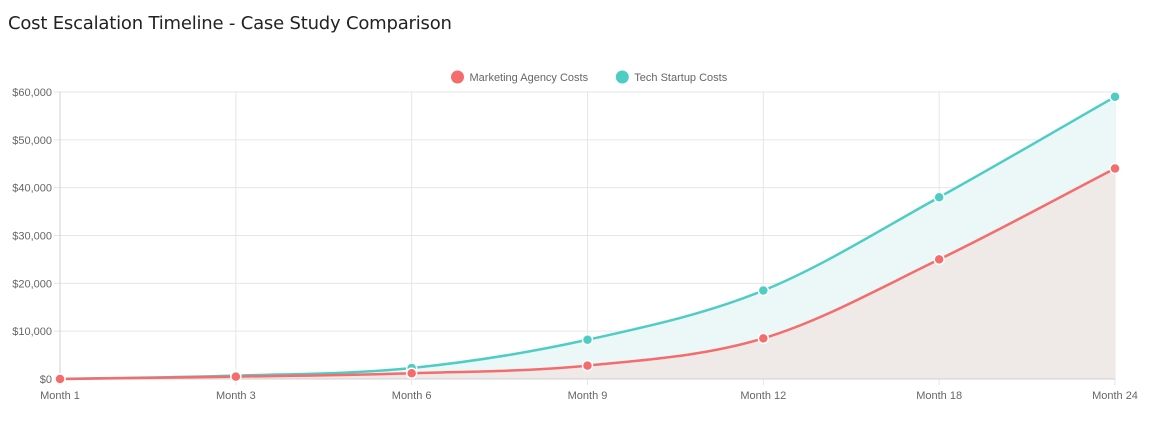 The height and width of the screenshot is (433, 1149). What do you see at coordinates (939, 396) in the screenshot?
I see `x-tick-label: Month 18` at bounding box center [939, 396].